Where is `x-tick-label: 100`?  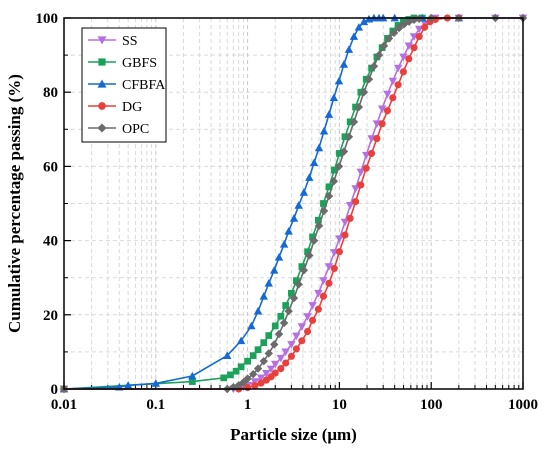 x-tick-label: 100 is located at coordinates (431, 405).